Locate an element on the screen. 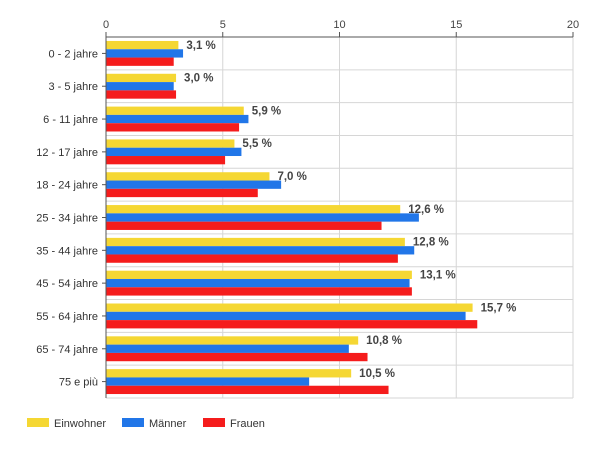 This screenshot has height=450, width=600. legend-swatch-einwohner is located at coordinates (38, 422).